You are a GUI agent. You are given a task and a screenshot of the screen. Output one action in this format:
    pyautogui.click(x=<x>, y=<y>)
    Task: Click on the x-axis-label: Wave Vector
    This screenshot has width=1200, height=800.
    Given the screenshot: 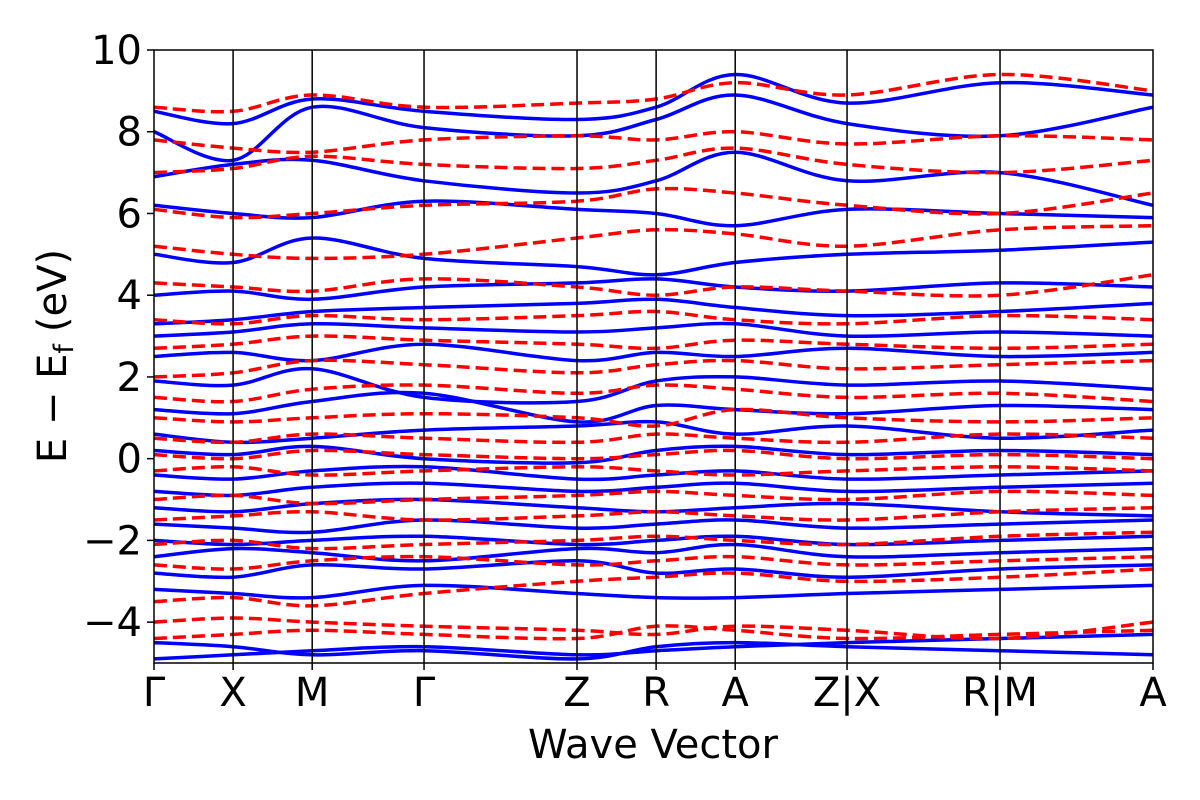 What is the action you would take?
    pyautogui.click(x=653, y=745)
    